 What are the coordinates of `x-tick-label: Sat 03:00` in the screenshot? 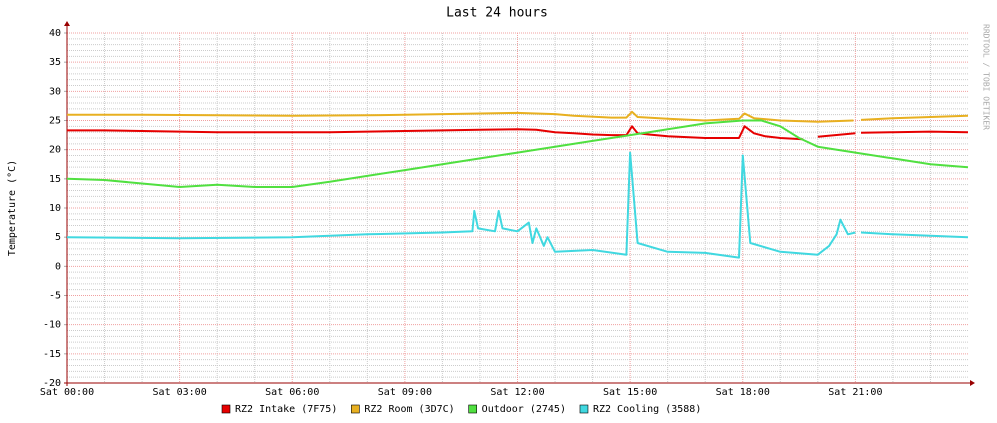 It's located at (180, 392).